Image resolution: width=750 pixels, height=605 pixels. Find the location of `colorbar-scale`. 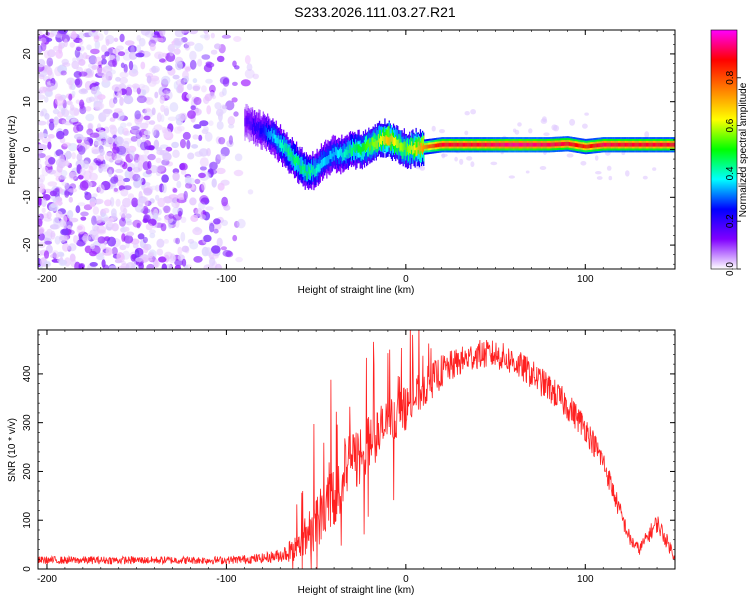

colorbar-scale is located at coordinates (724, 149).